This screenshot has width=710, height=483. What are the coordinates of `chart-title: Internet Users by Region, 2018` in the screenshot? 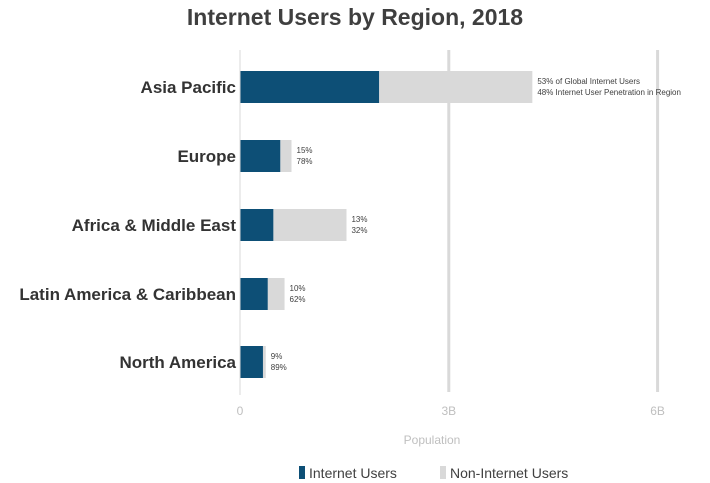 It's located at (355, 17).